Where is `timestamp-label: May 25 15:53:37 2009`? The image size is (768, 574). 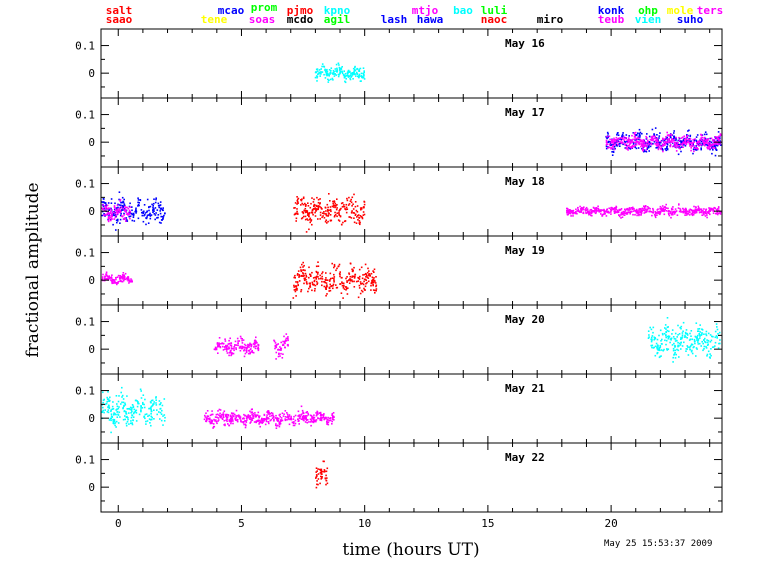 timestamp-label: May 25 15:53:37 2009 is located at coordinates (658, 544).